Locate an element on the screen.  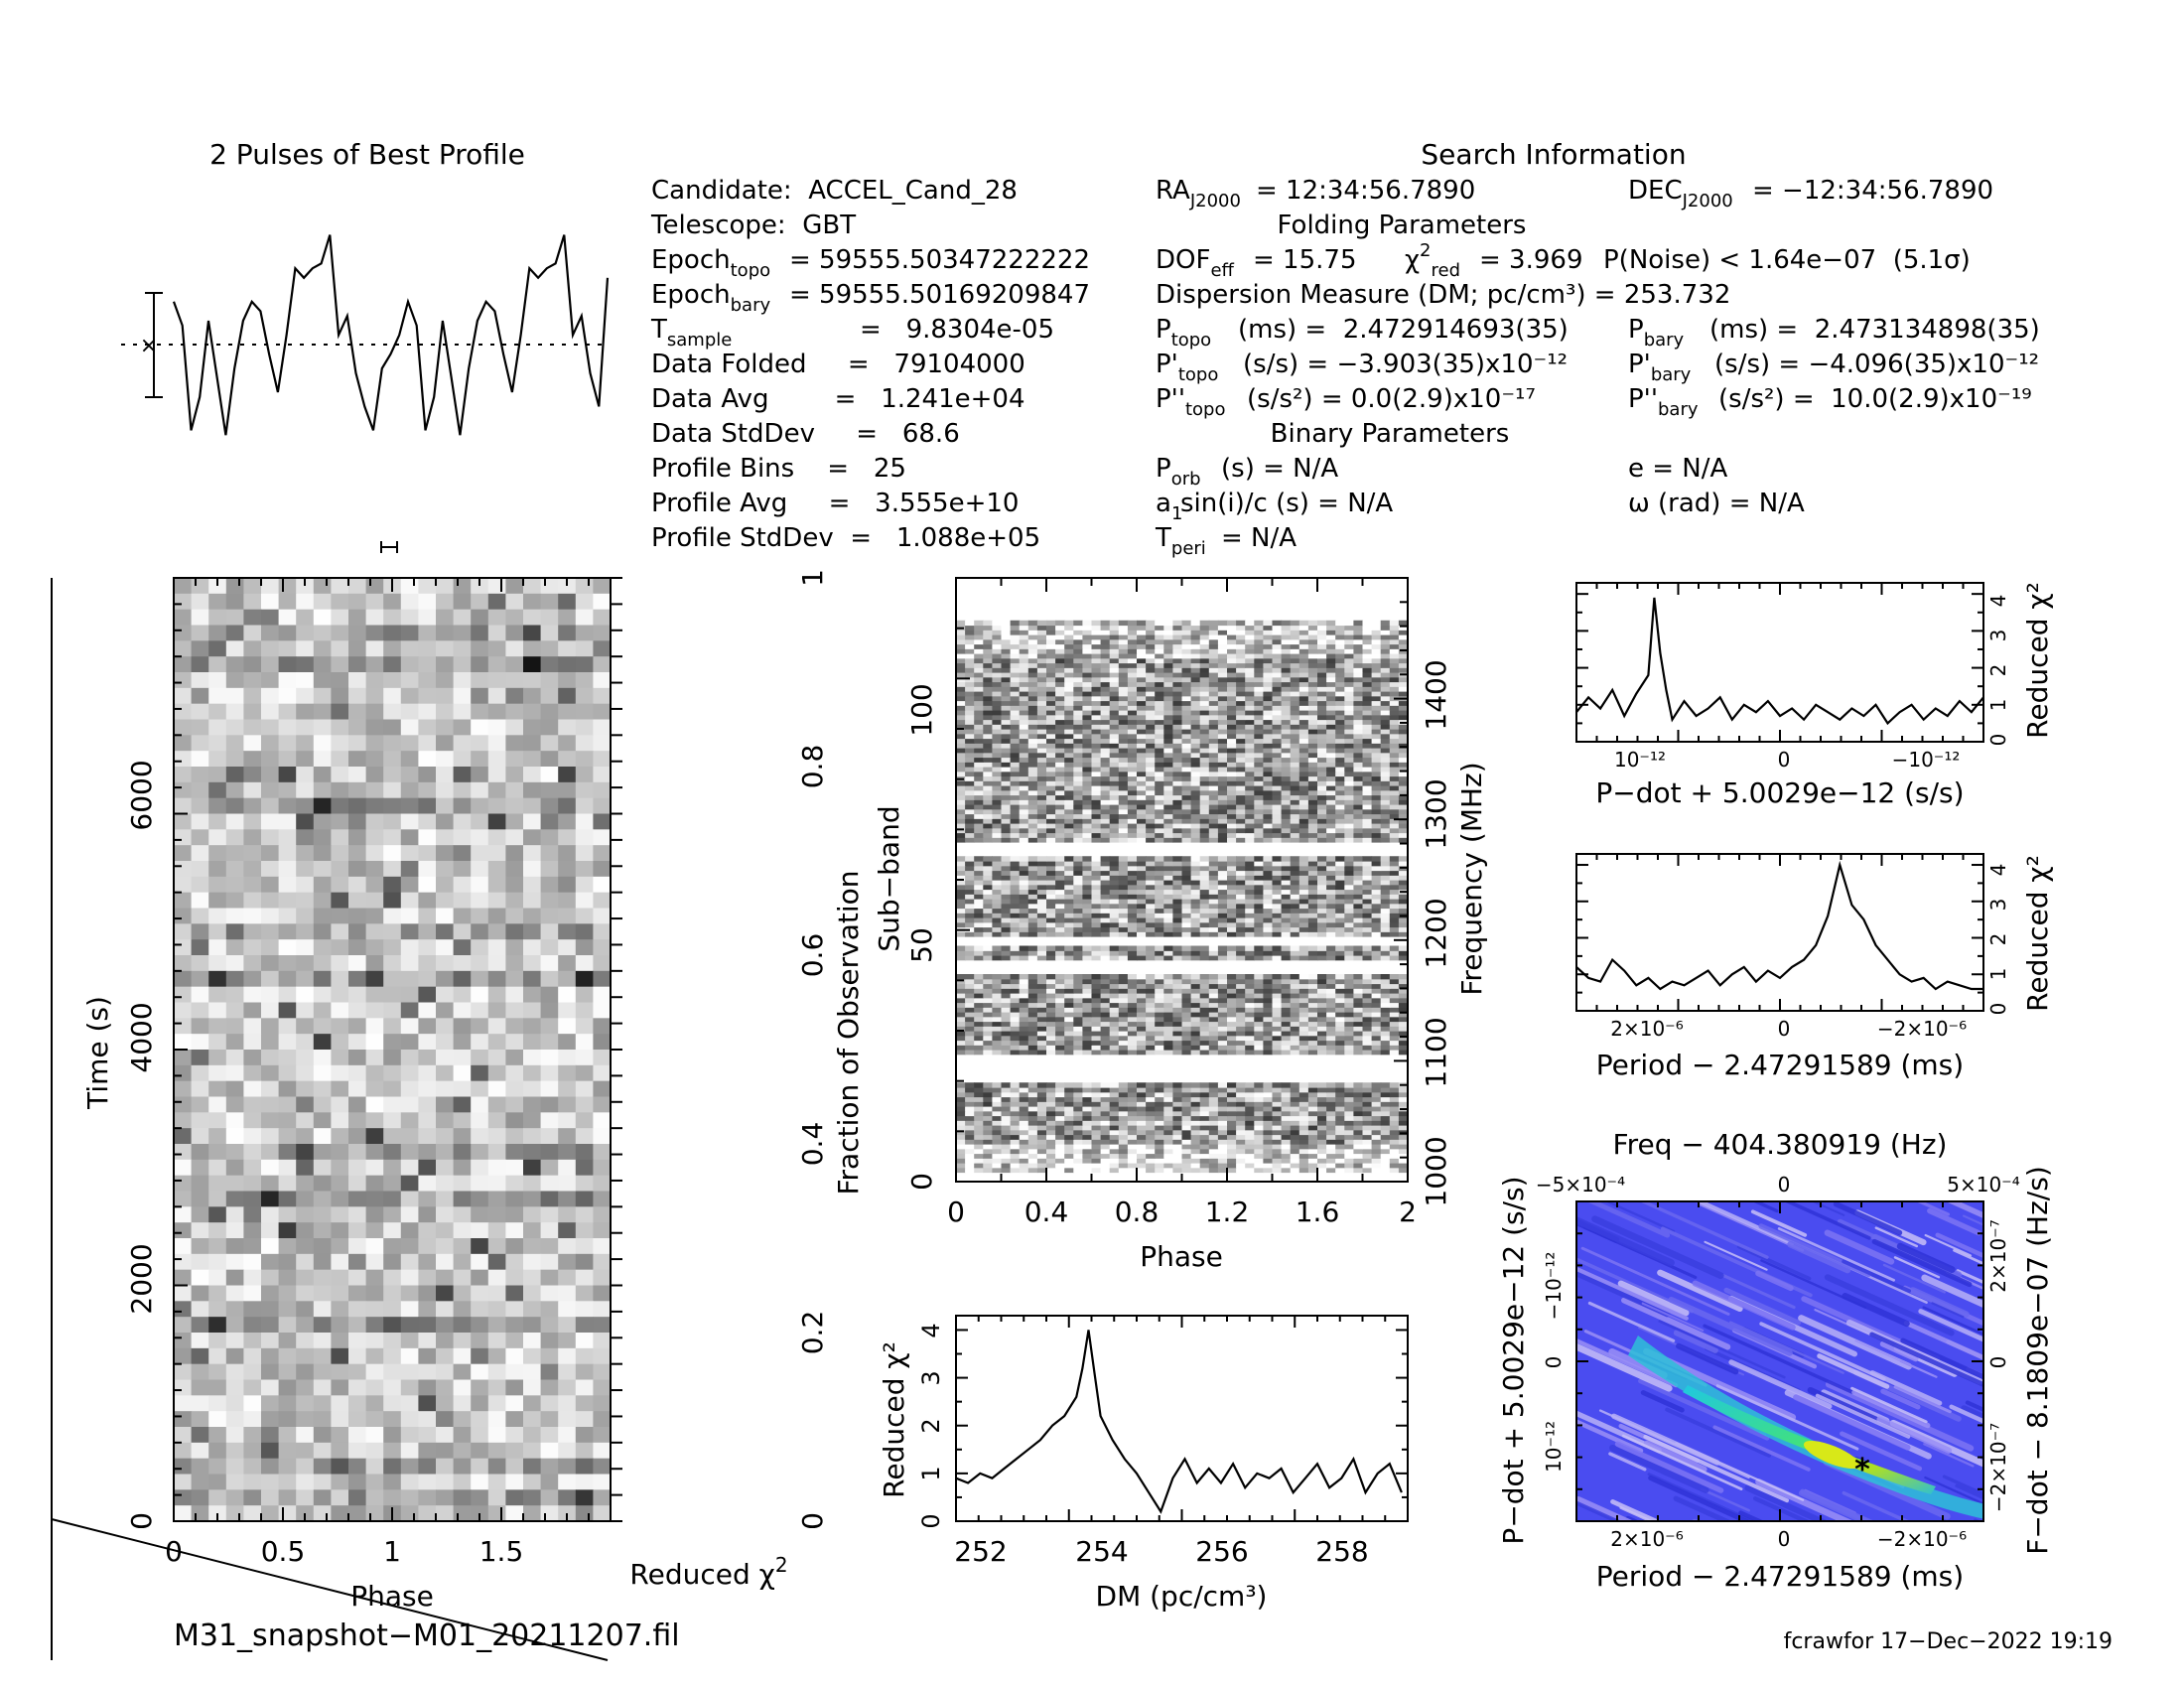
pddot-topo-value: (s/s²) = 0.0(2.9)x10⁻¹⁷ is located at coordinates (1391, 399).